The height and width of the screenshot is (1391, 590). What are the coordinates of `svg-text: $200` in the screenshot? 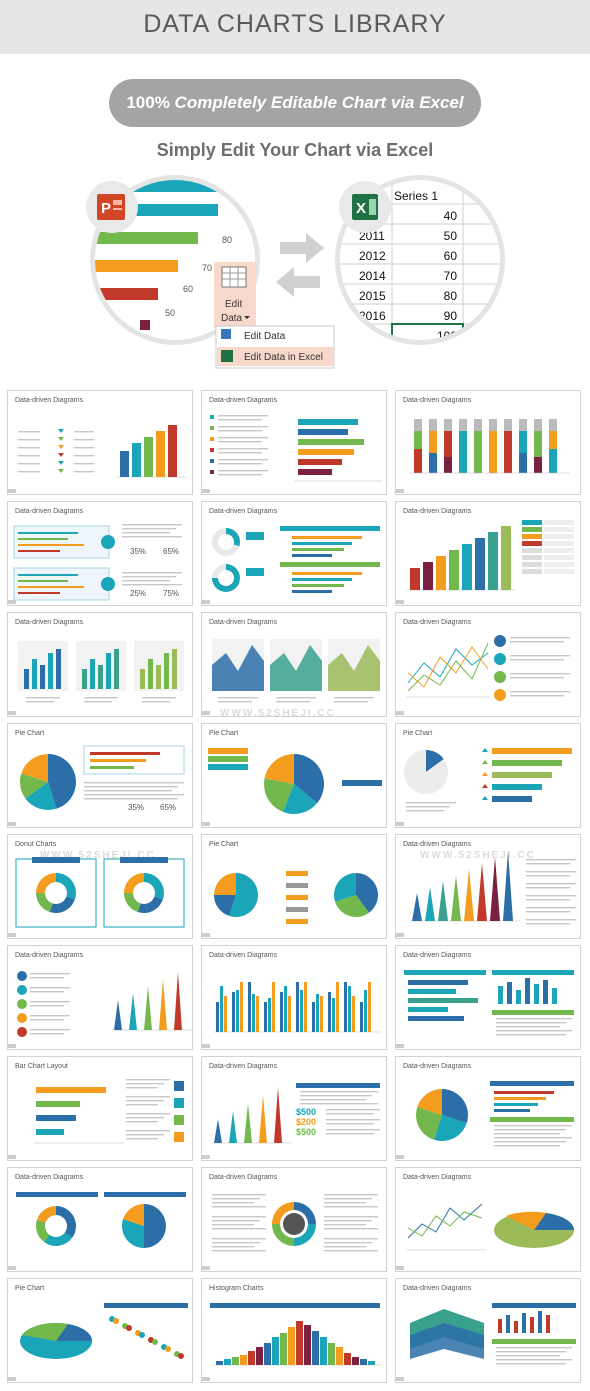 It's located at (306, 1122).